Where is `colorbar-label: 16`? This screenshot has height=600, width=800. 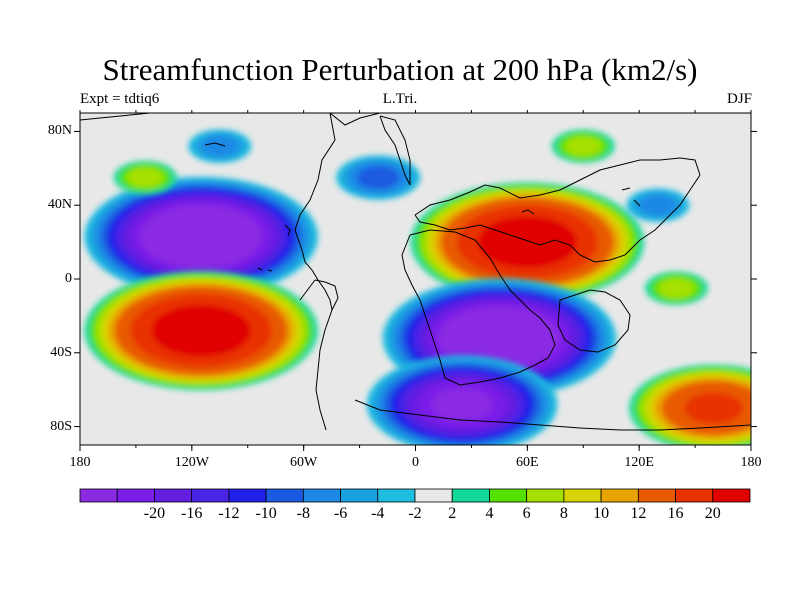 colorbar-label: 16 is located at coordinates (675, 513).